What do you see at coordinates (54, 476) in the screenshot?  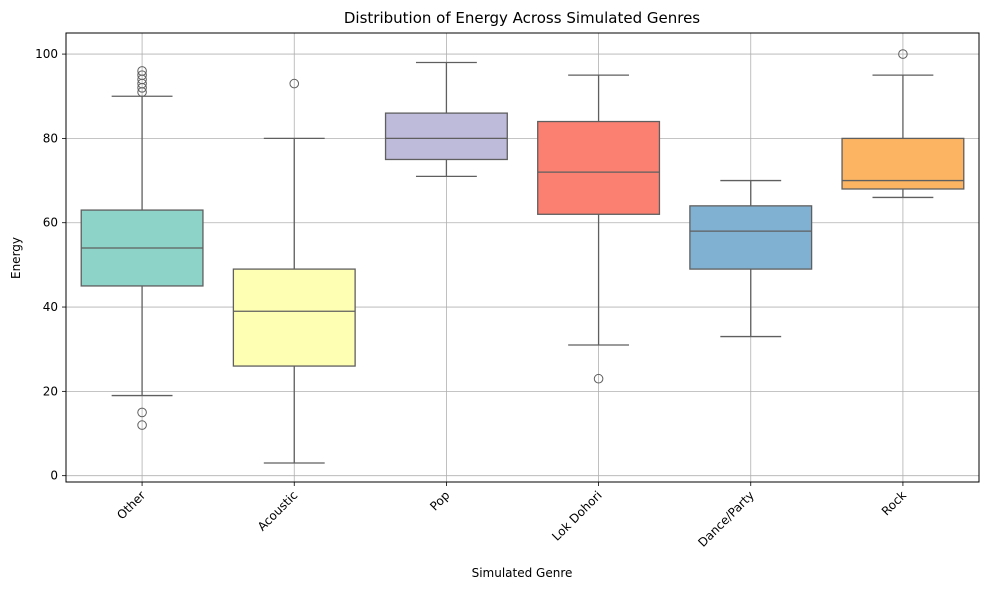 I see `y-tick-label: 0` at bounding box center [54, 476].